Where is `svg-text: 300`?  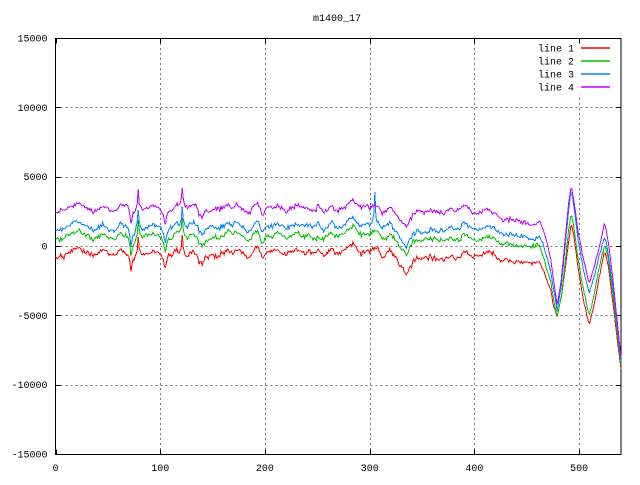 svg-text: 300 is located at coordinates (370, 469).